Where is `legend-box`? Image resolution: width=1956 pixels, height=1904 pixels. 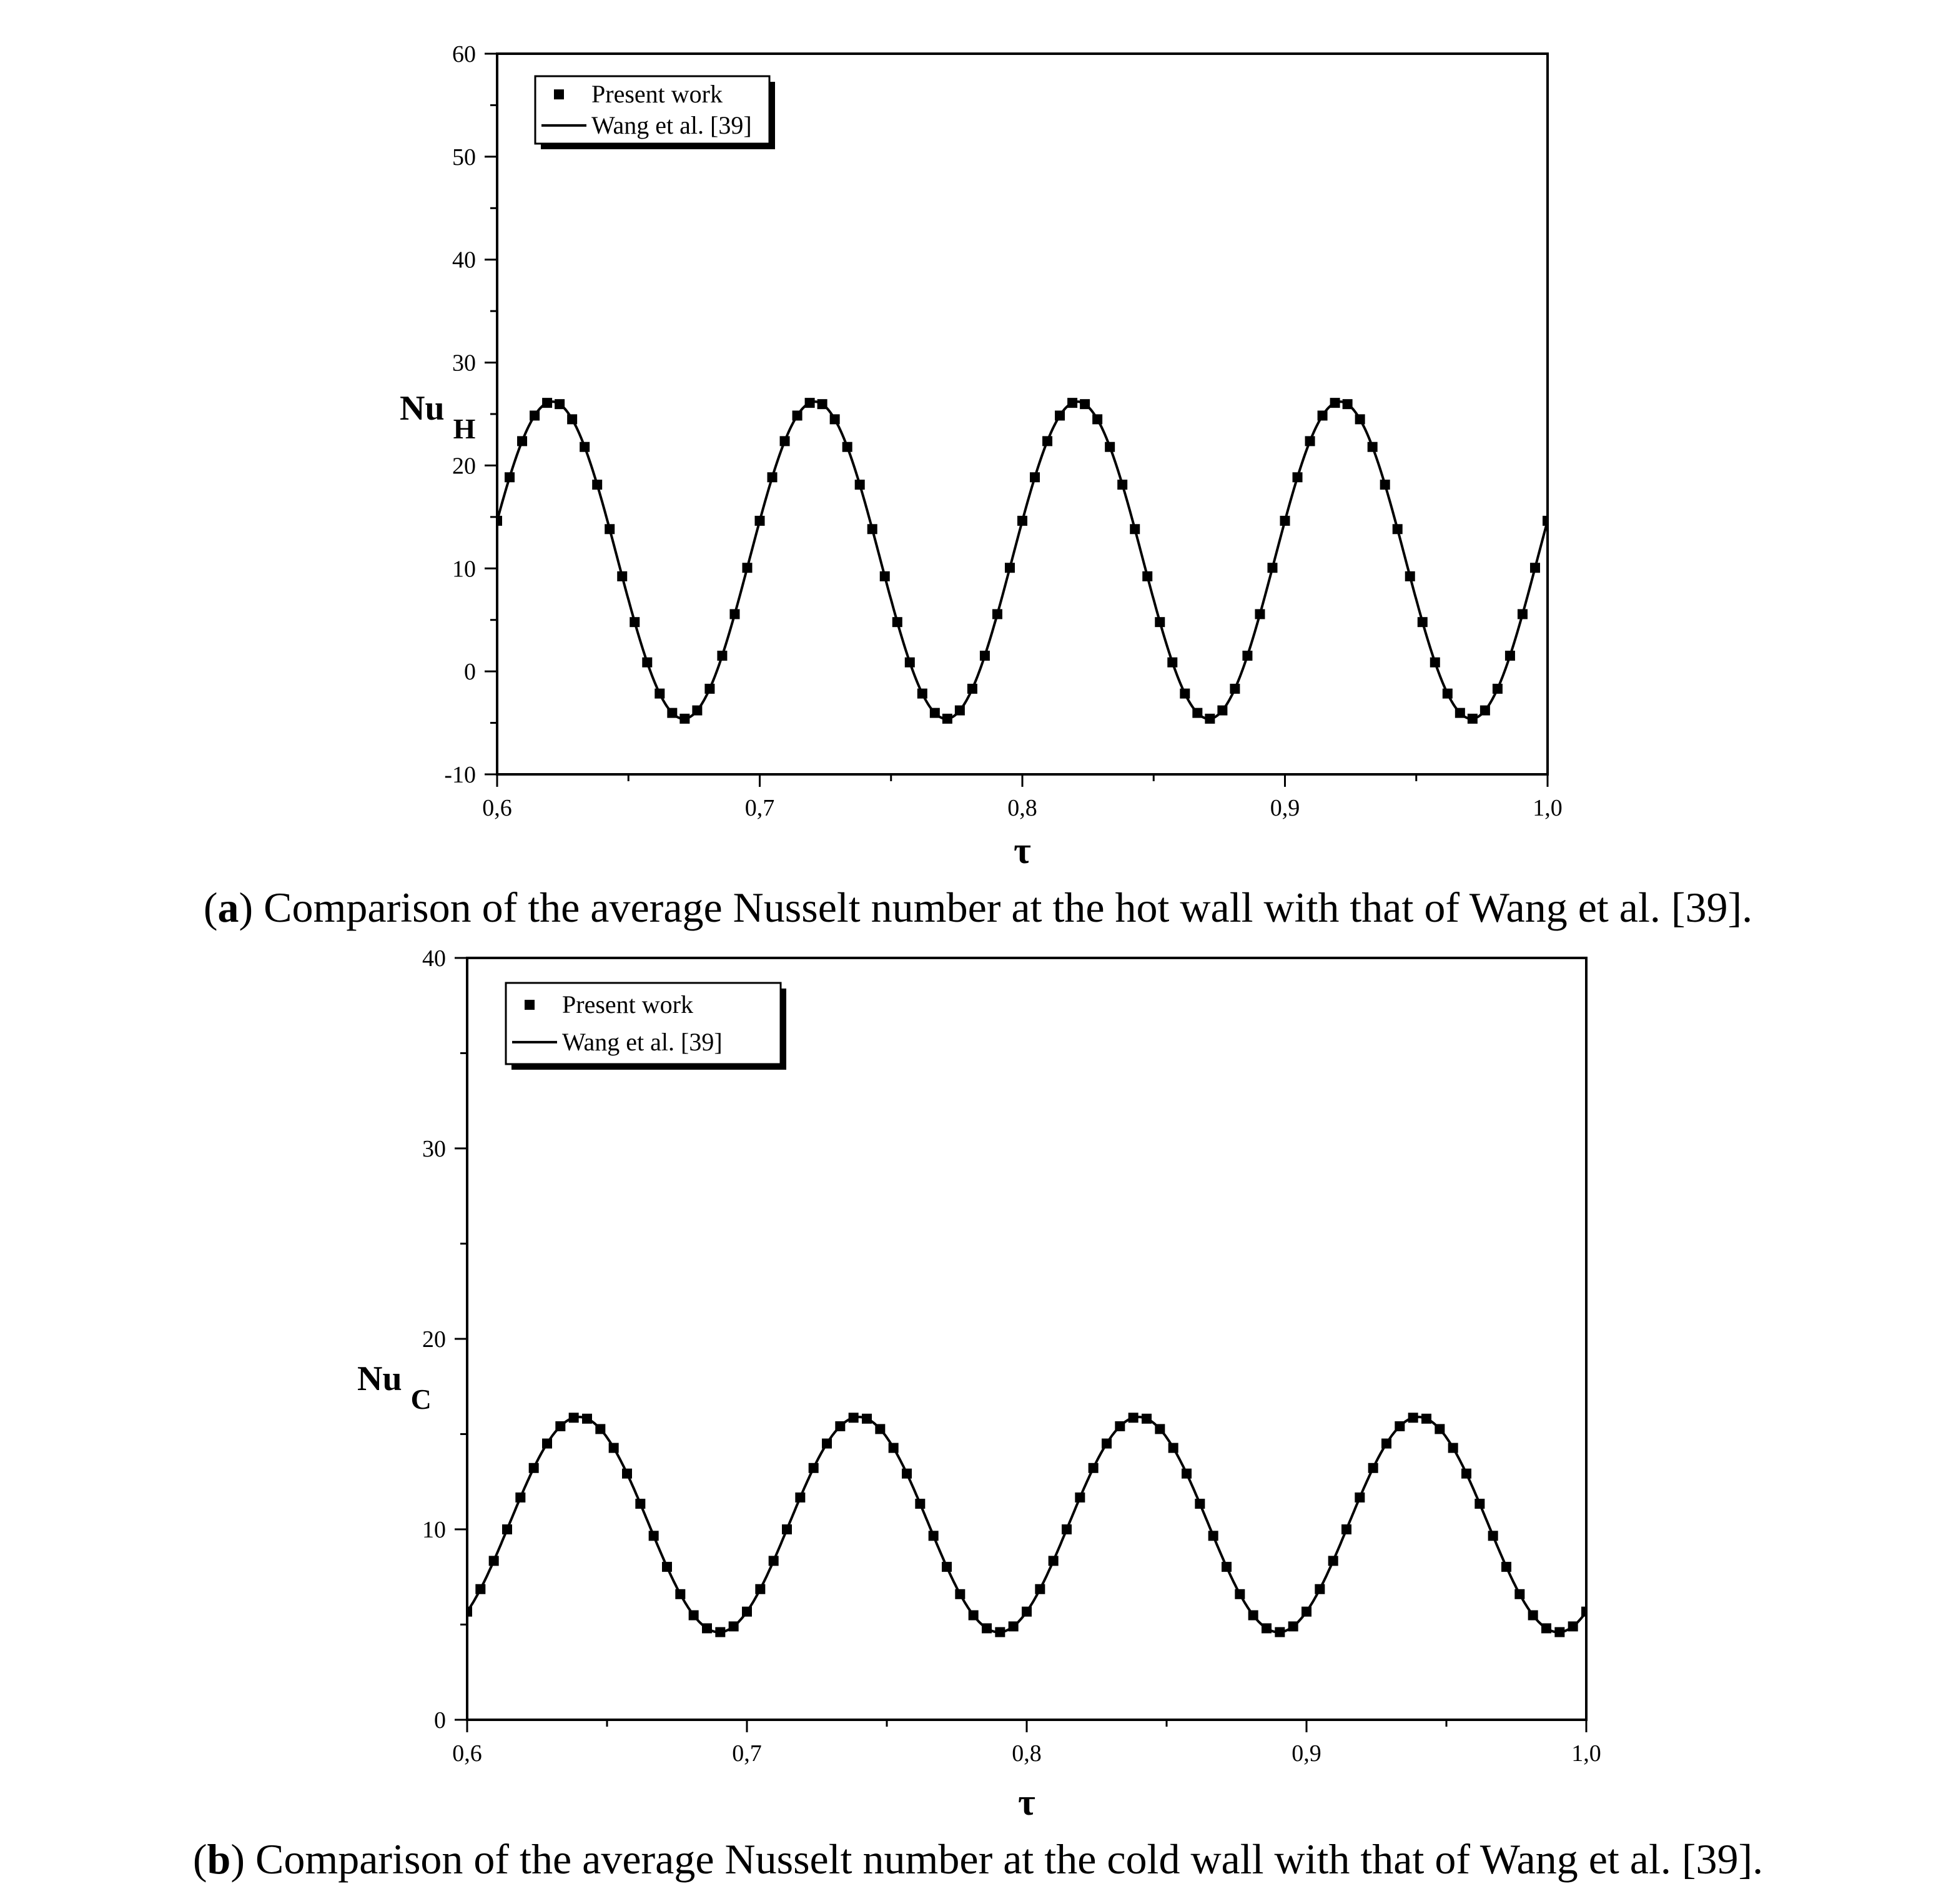 legend-box is located at coordinates (643, 1024).